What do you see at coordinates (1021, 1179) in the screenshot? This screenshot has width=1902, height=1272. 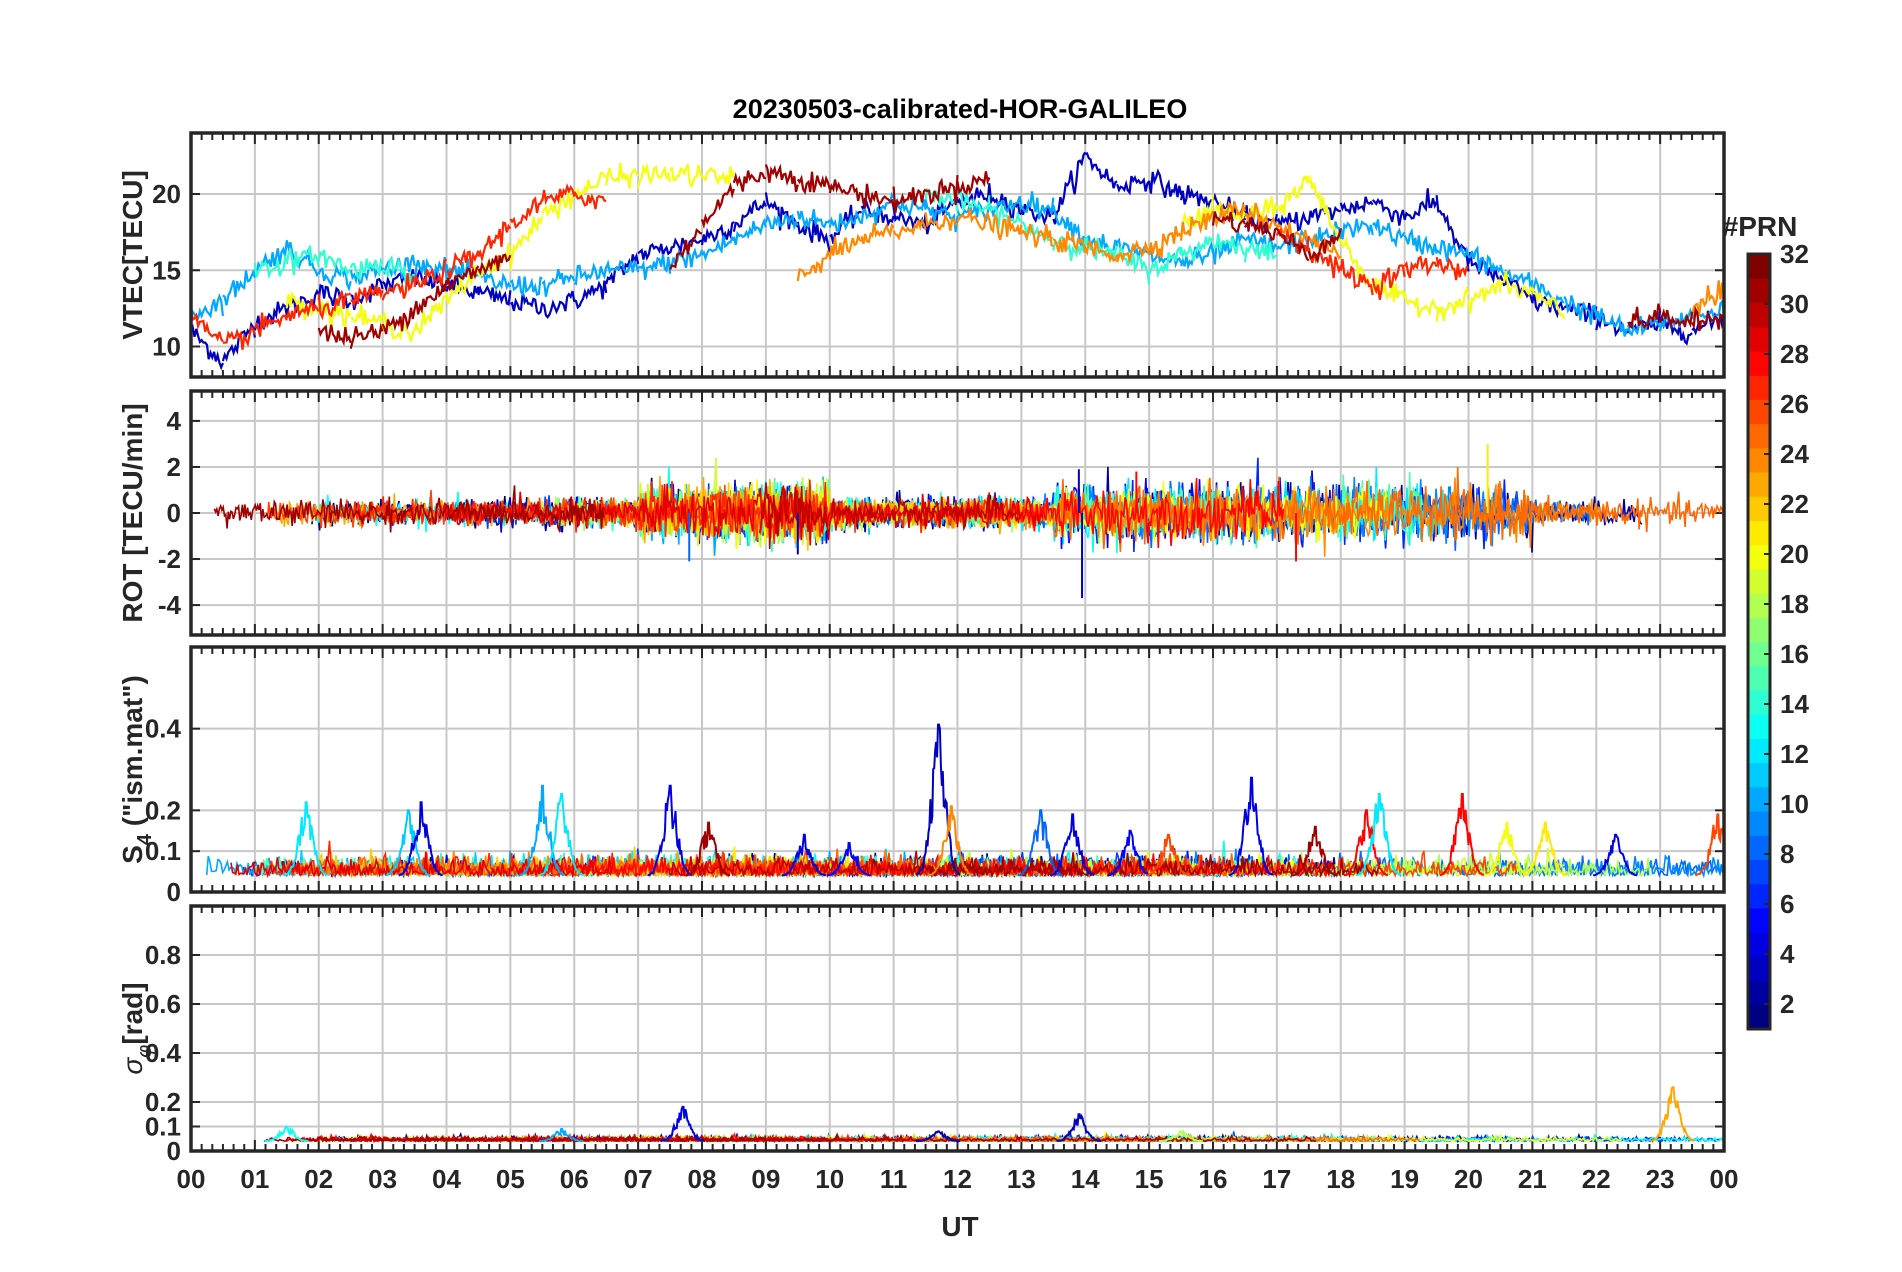 I see `x-tick-label: 13` at bounding box center [1021, 1179].